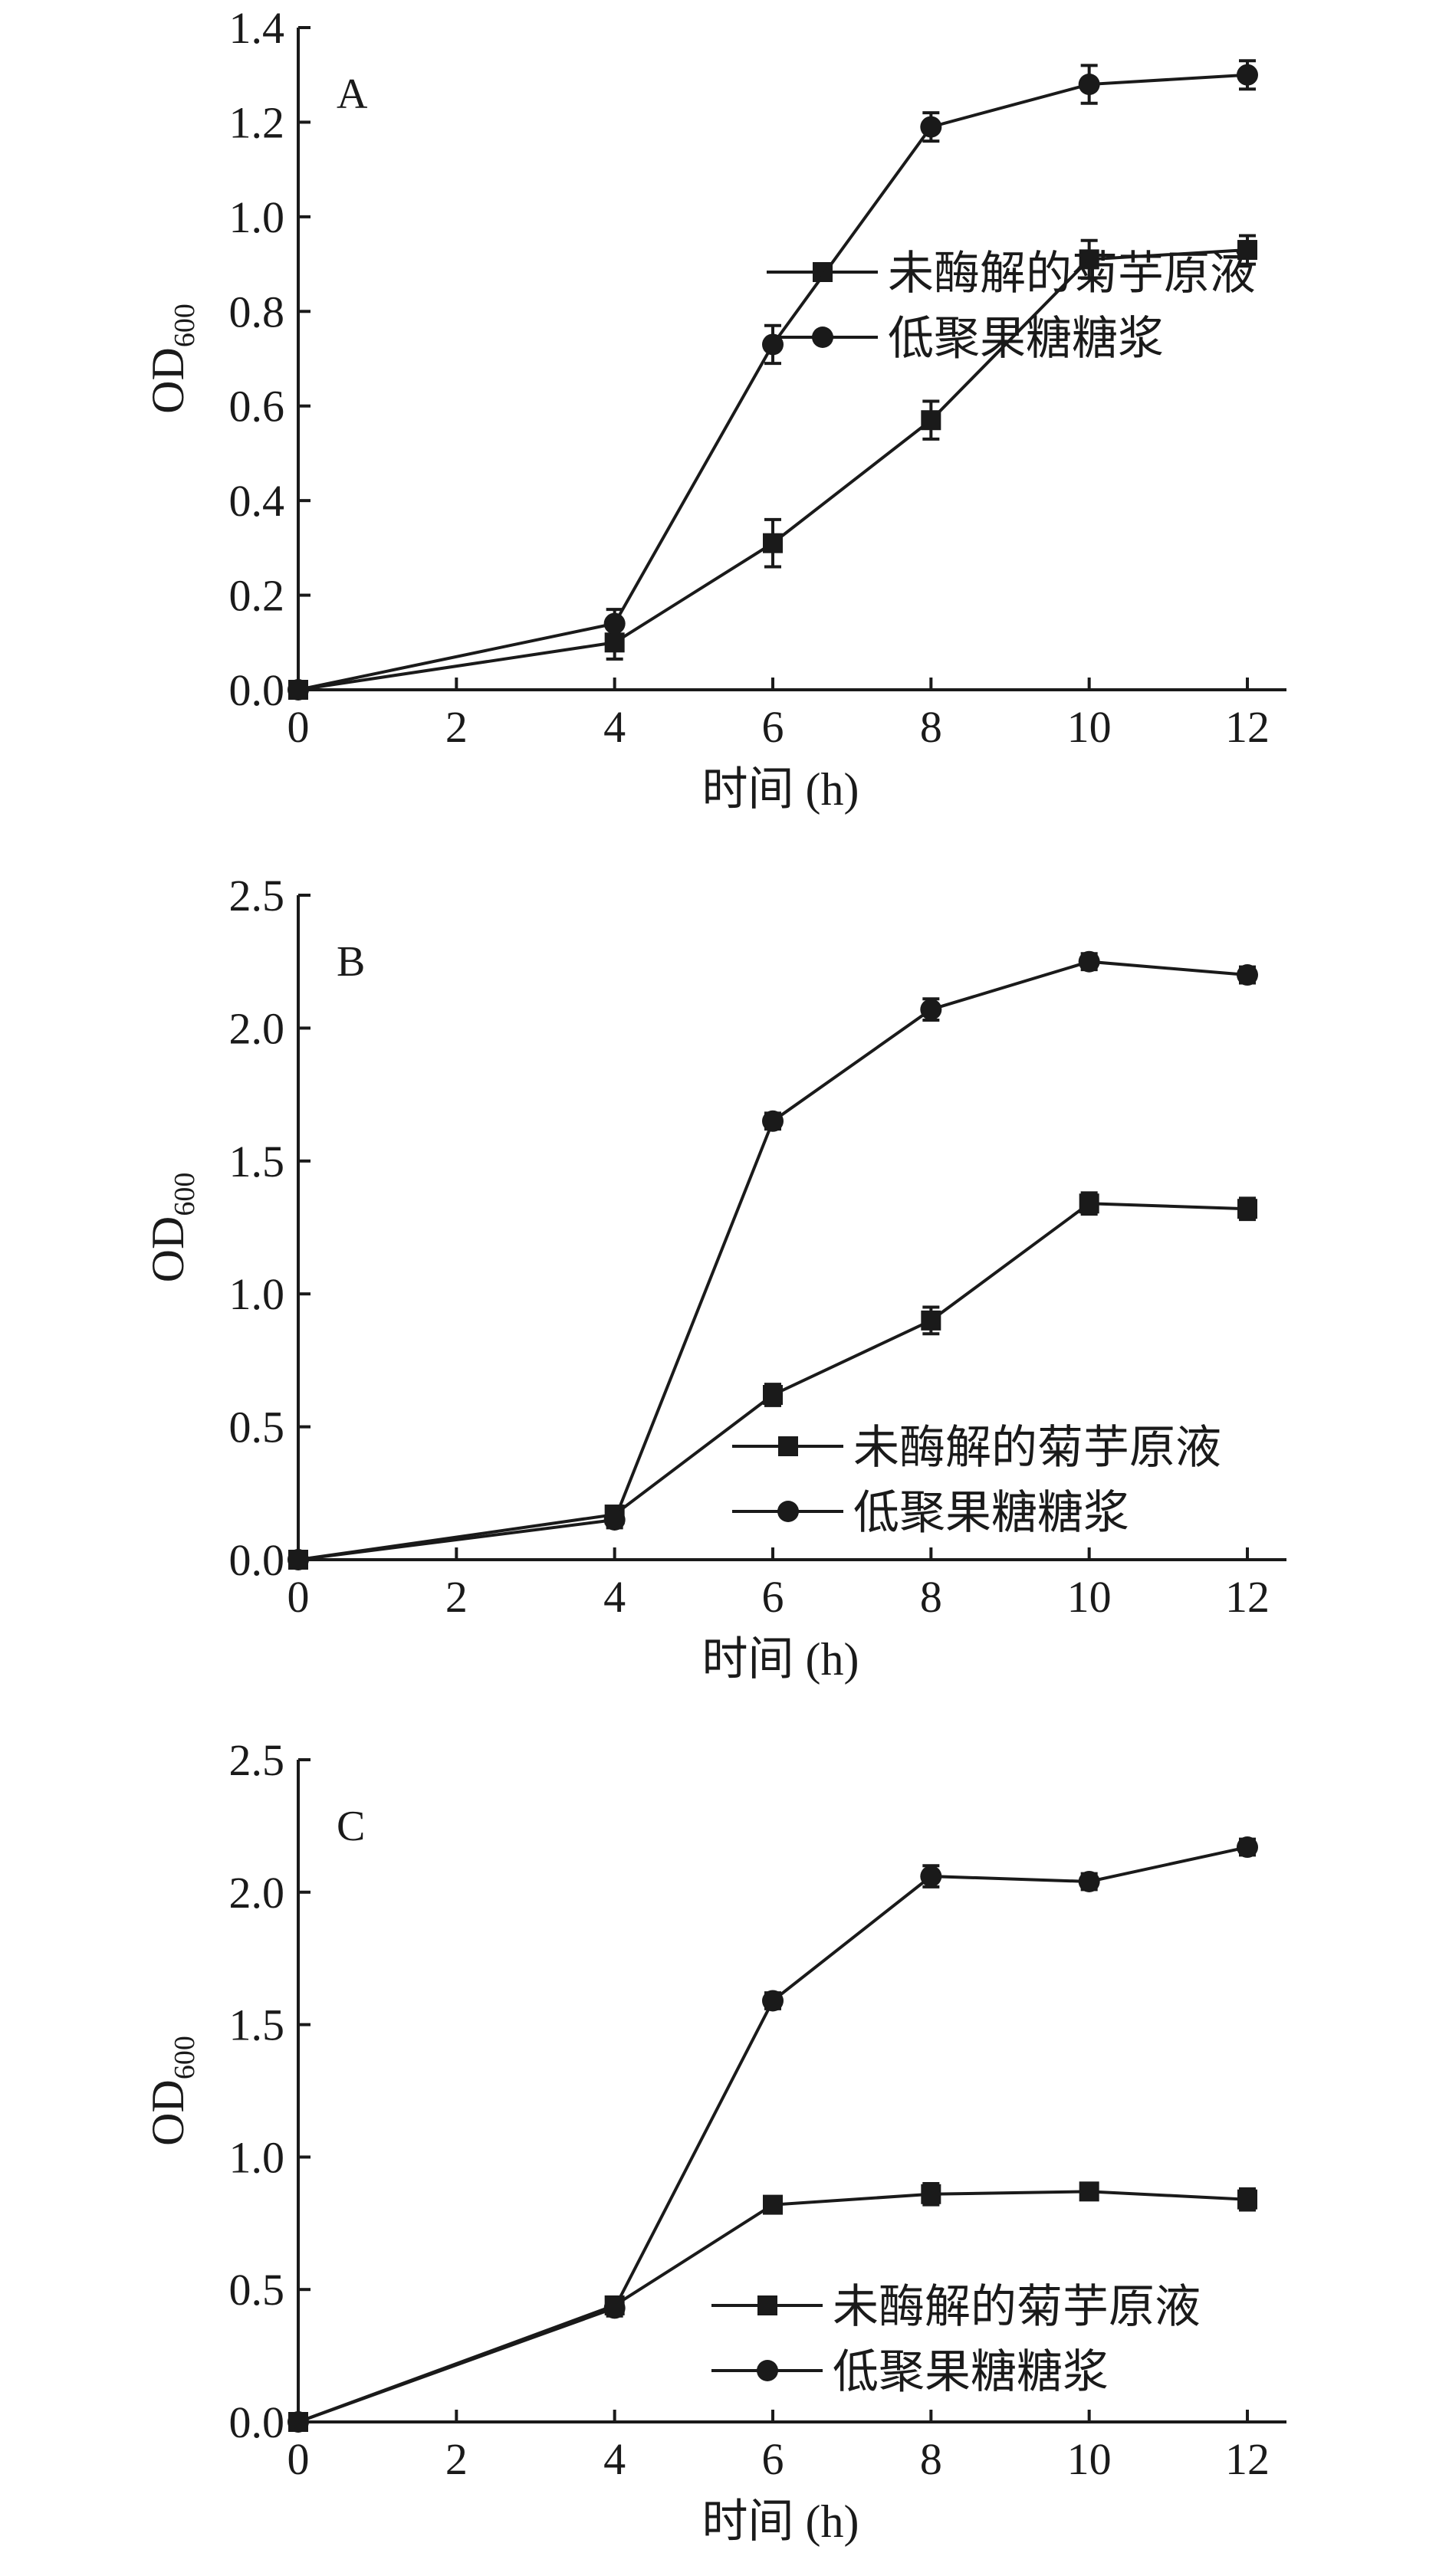 Image resolution: width=1449 pixels, height=2576 pixels. Describe the element at coordinates (257, 596) in the screenshot. I see `y-tick-label: 0.2` at that location.